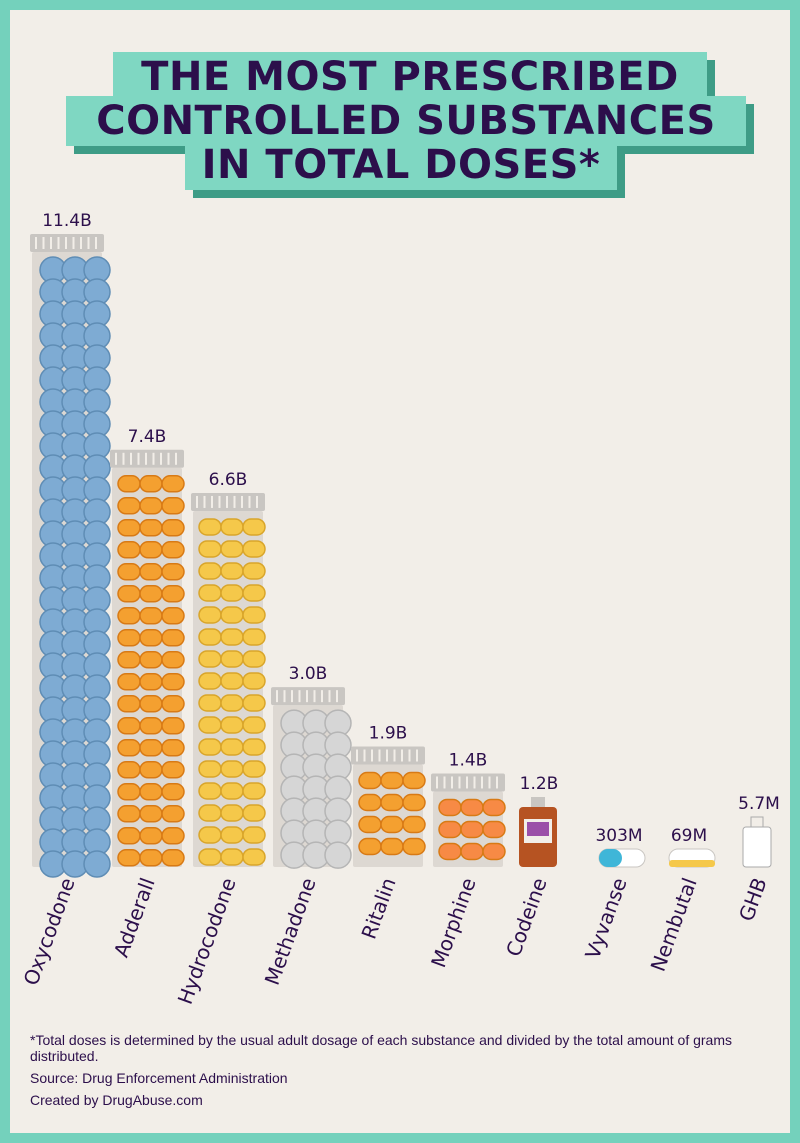 Image resolution: width=800 pixels, height=1143 pixels. Describe the element at coordinates (757, 847) in the screenshot. I see `bar-ghb` at that location.